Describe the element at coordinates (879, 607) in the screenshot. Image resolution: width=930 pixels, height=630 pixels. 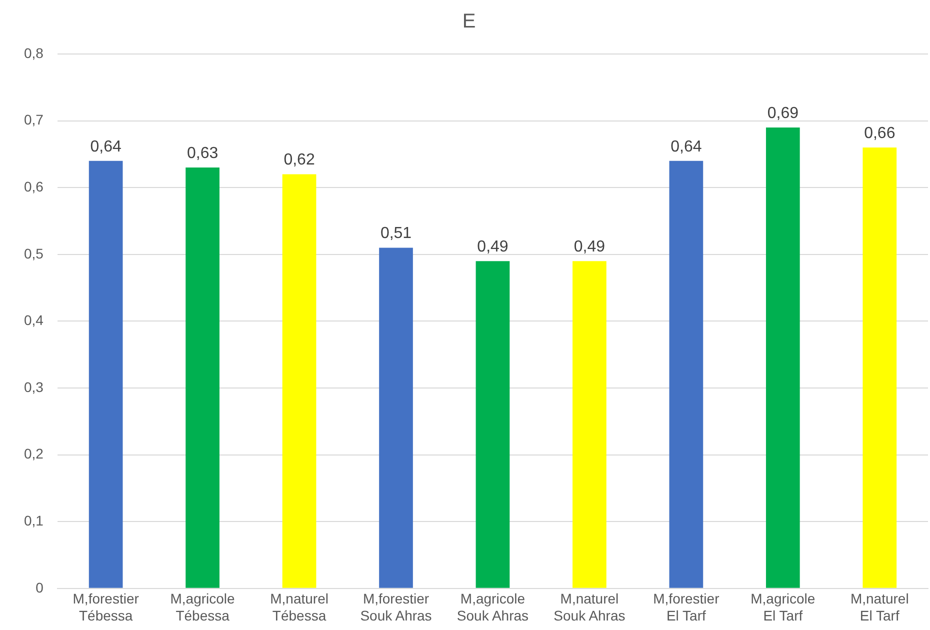
I see `x-tick-label: M,naturel El Tarf` at that location.